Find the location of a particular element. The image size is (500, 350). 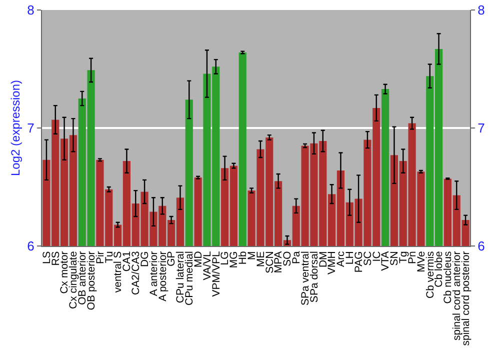

y-tick-label: 6 is located at coordinates (30, 246).